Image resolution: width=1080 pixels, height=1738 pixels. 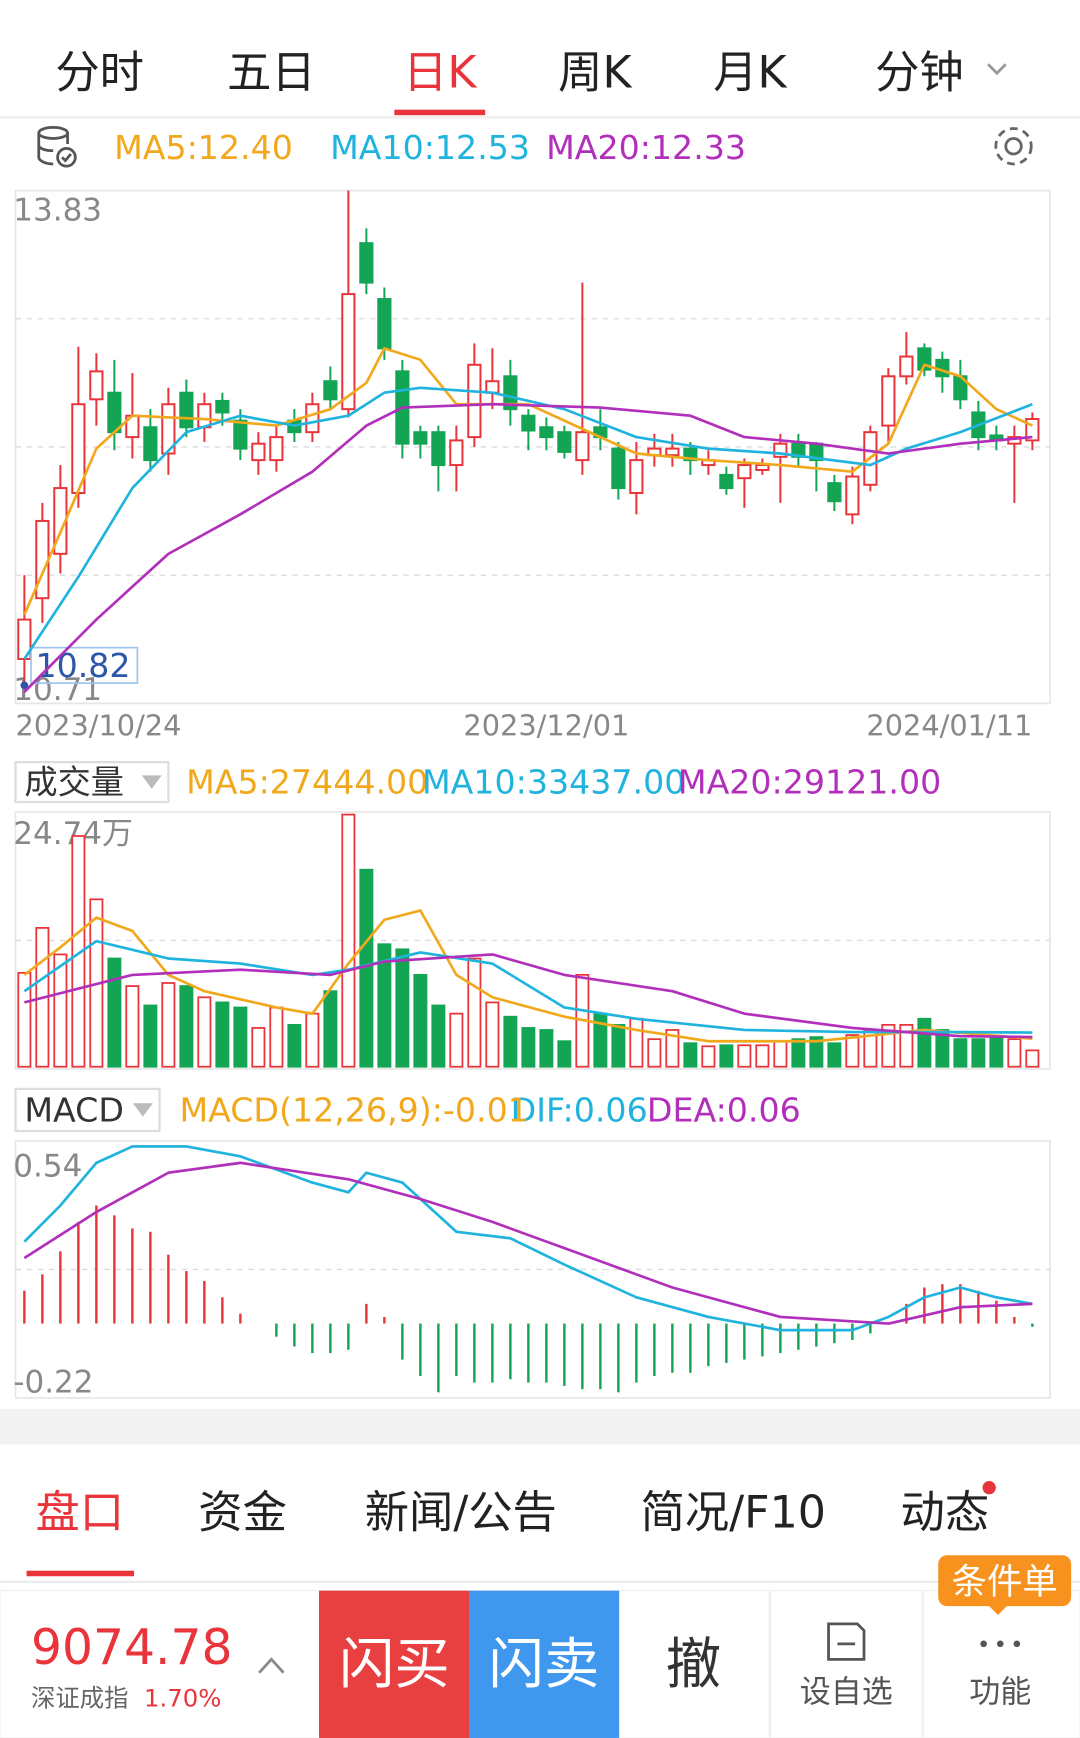 I want to click on dropdown-chevron, so click(x=997, y=69).